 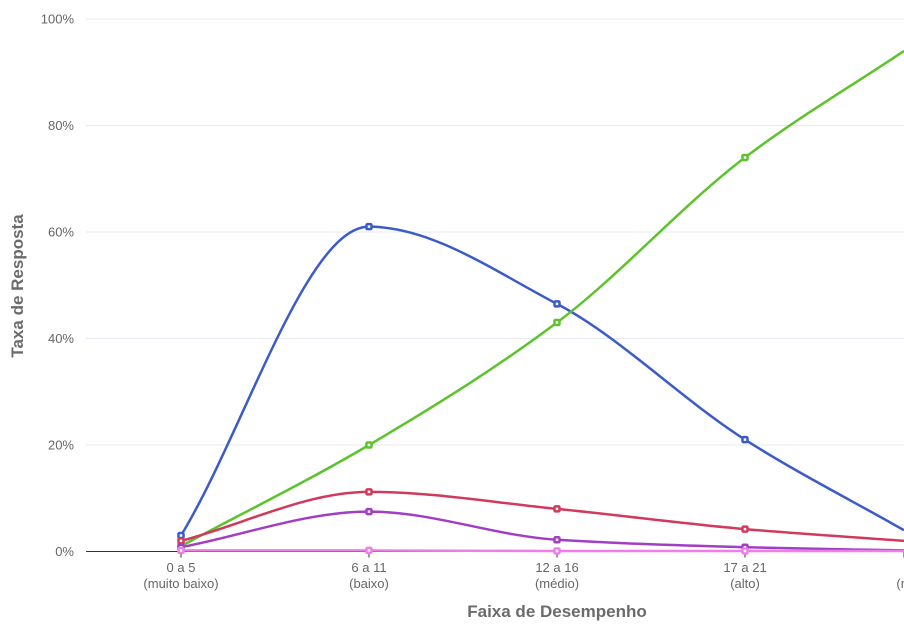 What do you see at coordinates (64, 551) in the screenshot?
I see `y-tick-label: 0%` at bounding box center [64, 551].